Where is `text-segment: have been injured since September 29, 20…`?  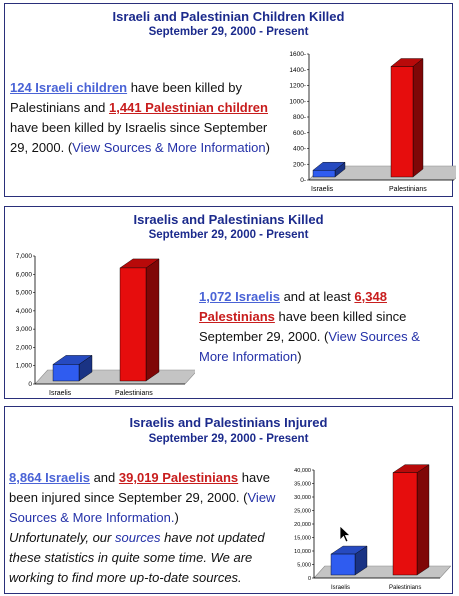
text-segment: have been injured since September 29, 20… is located at coordinates (139, 487).